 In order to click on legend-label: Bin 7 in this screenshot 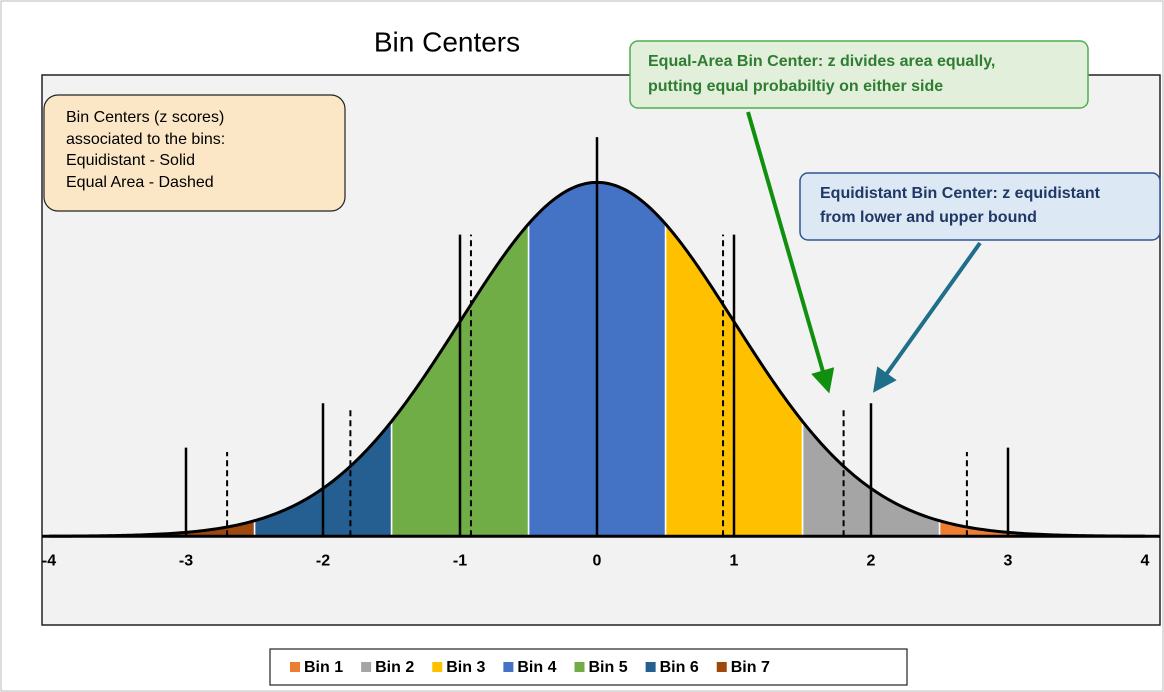, I will do `click(750, 667)`.